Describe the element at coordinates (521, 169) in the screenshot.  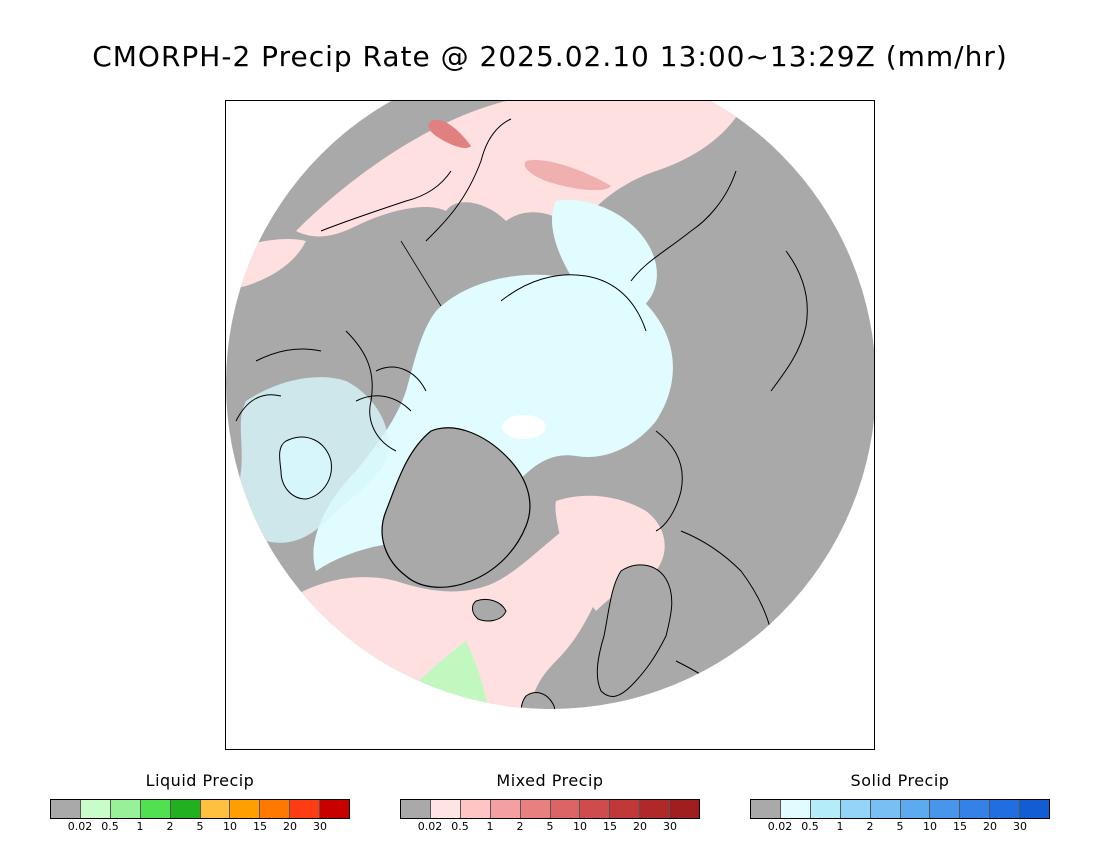
I see `mixed-precip-pacific` at that location.